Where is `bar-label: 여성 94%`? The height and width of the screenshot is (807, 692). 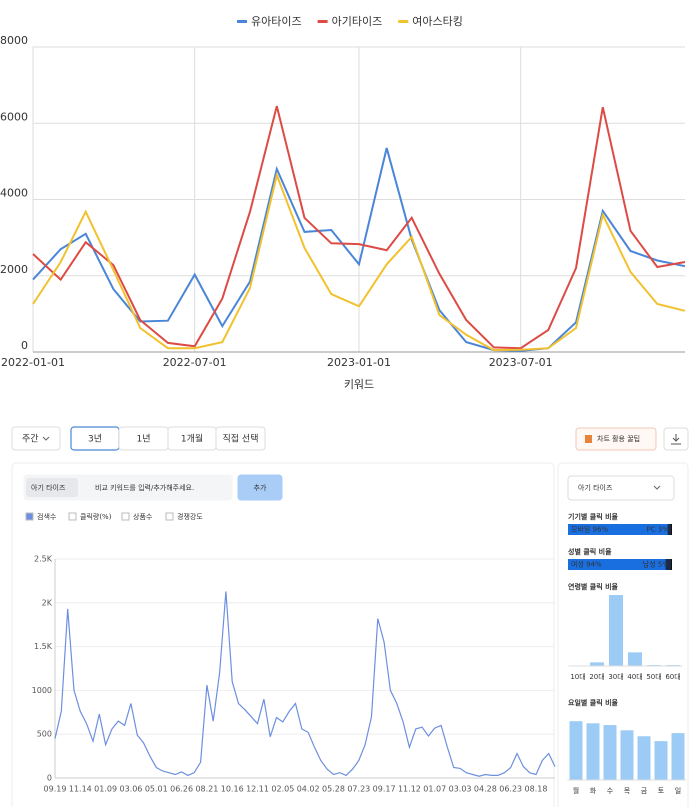
bar-label: 여성 94% is located at coordinates (586, 564).